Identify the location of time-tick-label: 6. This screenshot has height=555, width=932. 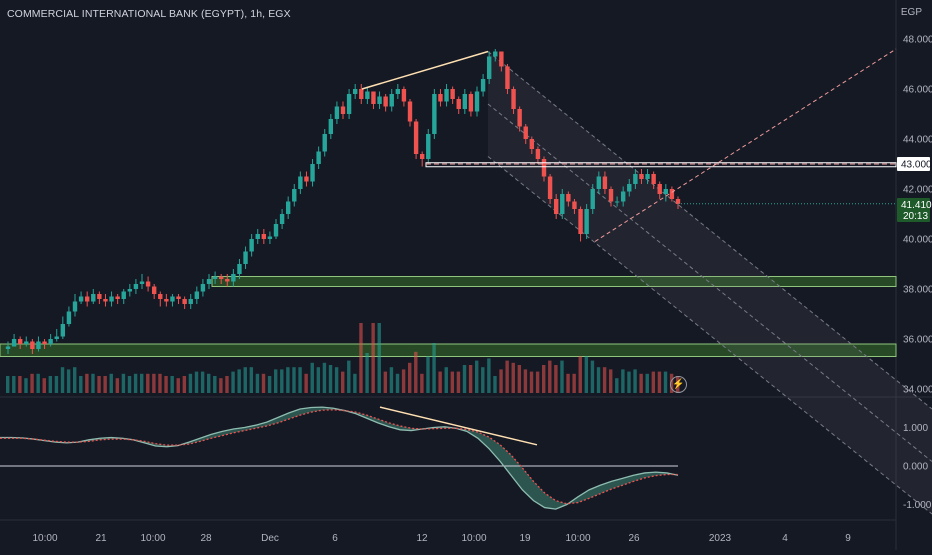
(335, 538).